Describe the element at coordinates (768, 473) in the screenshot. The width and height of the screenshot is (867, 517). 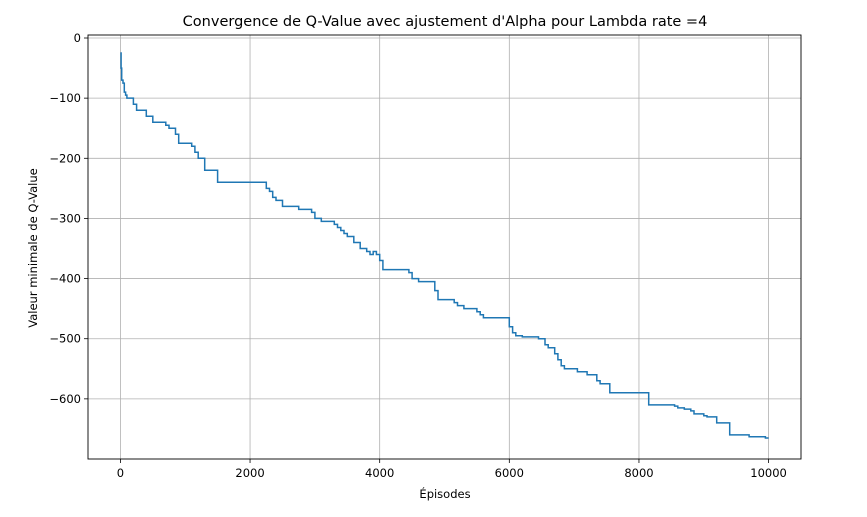
I see `x-tick-label: 10000` at that location.